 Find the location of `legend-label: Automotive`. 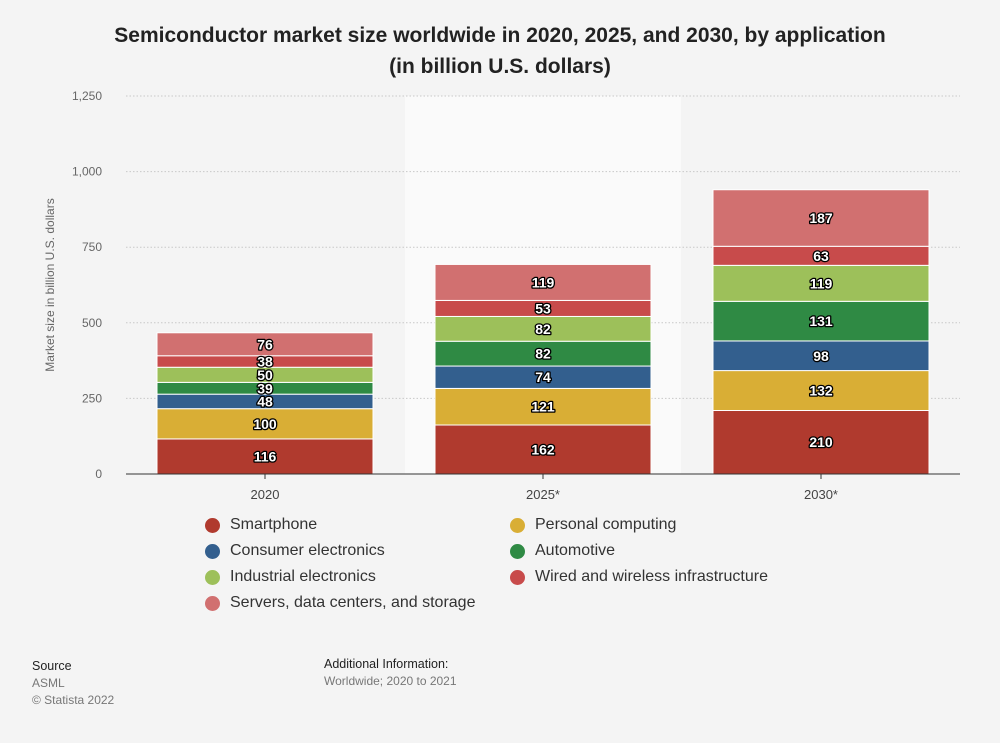

legend-label: Automotive is located at coordinates (575, 550).